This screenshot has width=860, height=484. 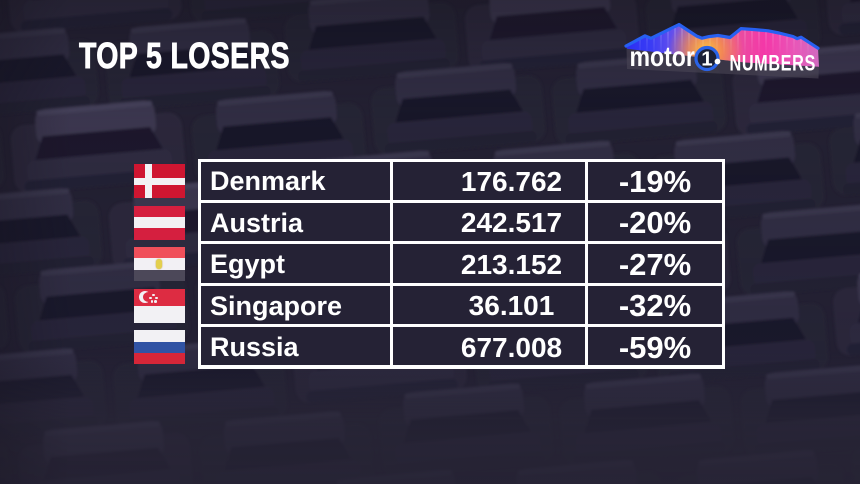 What do you see at coordinates (706, 58) in the screenshot?
I see `svg-text: 1` at bounding box center [706, 58].